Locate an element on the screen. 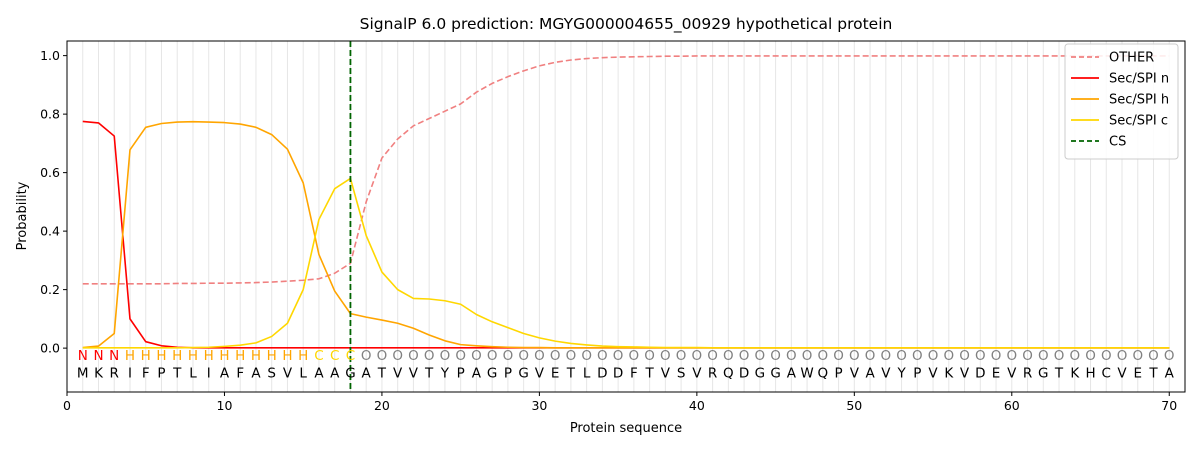 The width and height of the screenshot is (1200, 450). residue-letter: I is located at coordinates (130, 373).